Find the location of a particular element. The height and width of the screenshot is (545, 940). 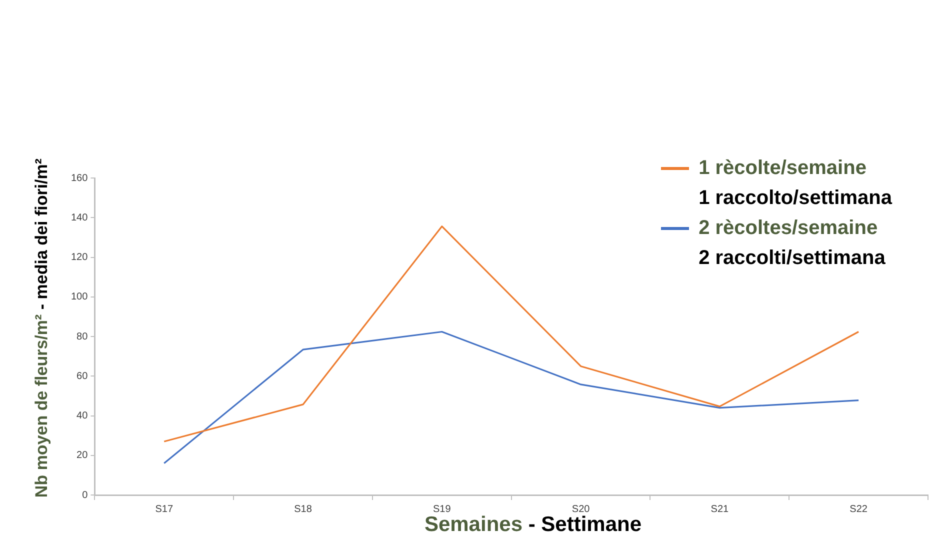

x-tick-label: S17 is located at coordinates (164, 509).